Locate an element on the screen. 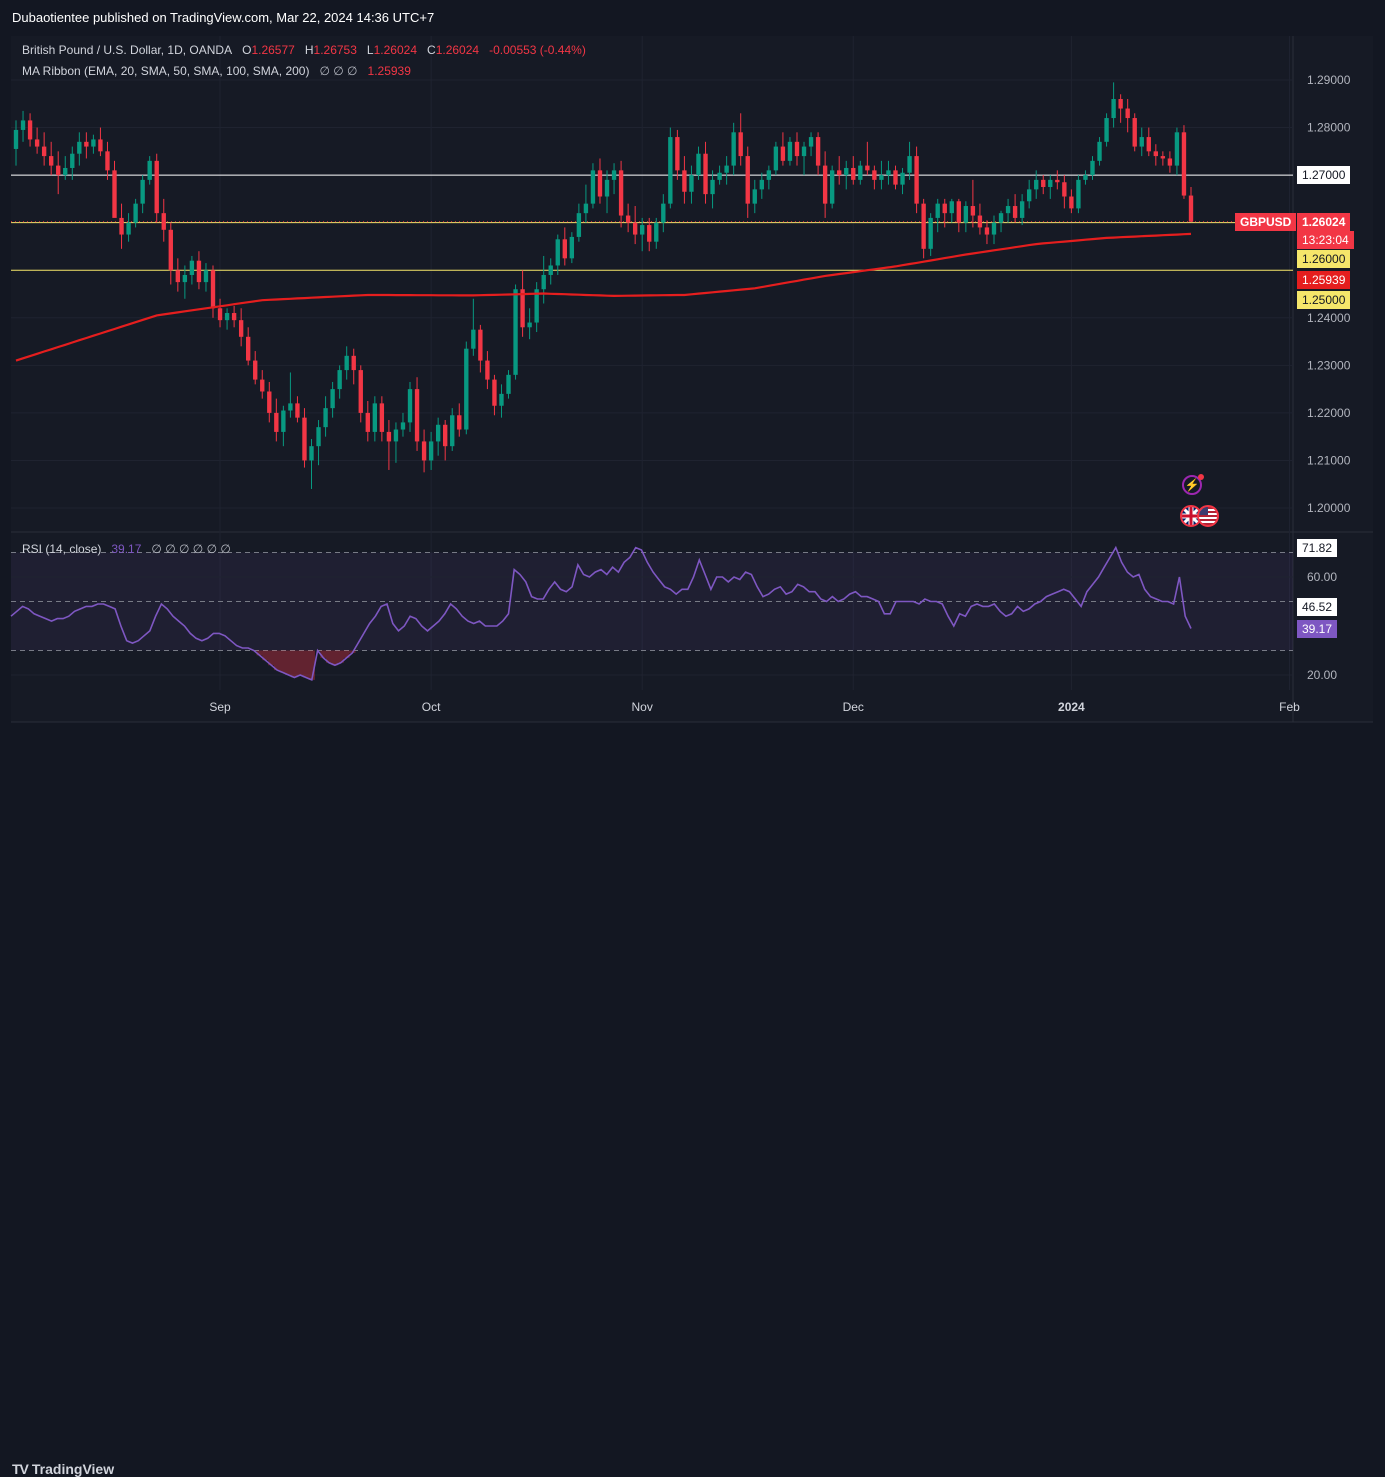  lightning-icon: ⚡ is located at coordinates (1192, 485).